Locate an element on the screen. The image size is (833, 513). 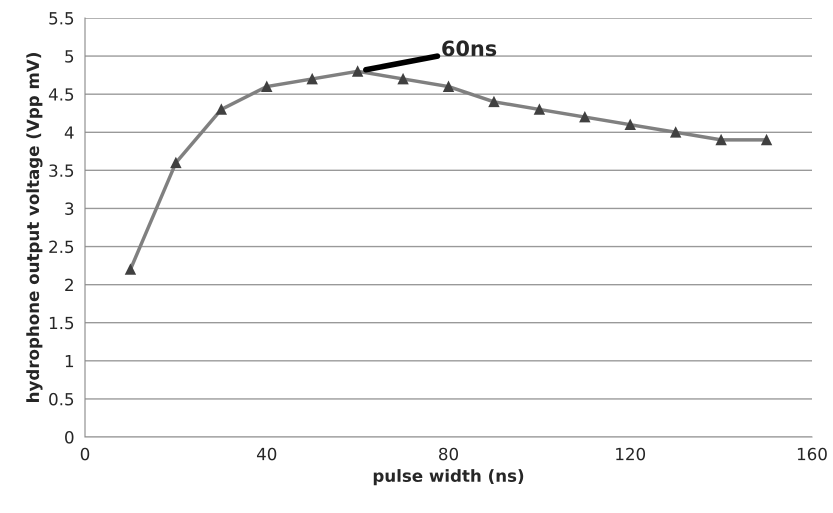
y-tick-label: 4 is located at coordinates (69, 132).